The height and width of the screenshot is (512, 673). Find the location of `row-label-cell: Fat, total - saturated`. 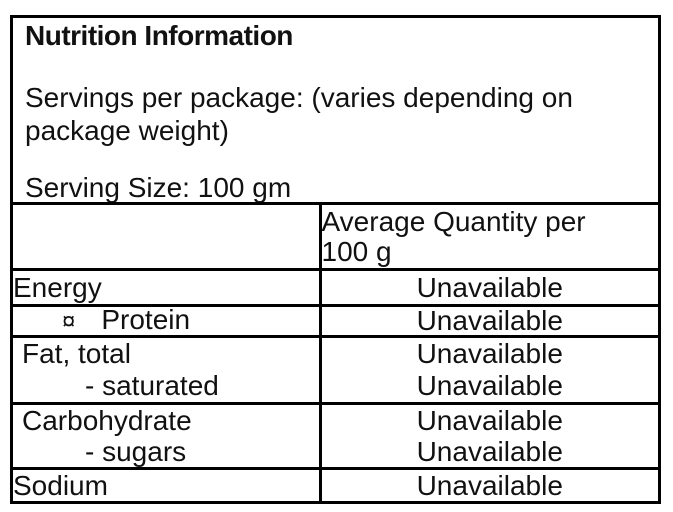

row-label-cell: Fat, total - saturated is located at coordinates (166, 369).